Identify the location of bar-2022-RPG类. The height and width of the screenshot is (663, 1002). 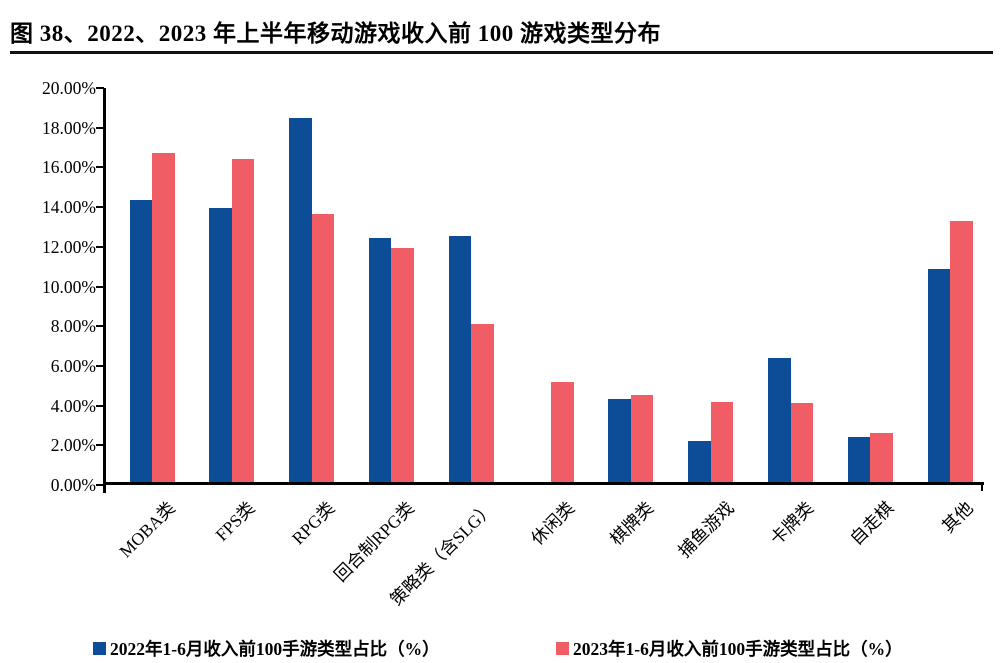
(300, 299).